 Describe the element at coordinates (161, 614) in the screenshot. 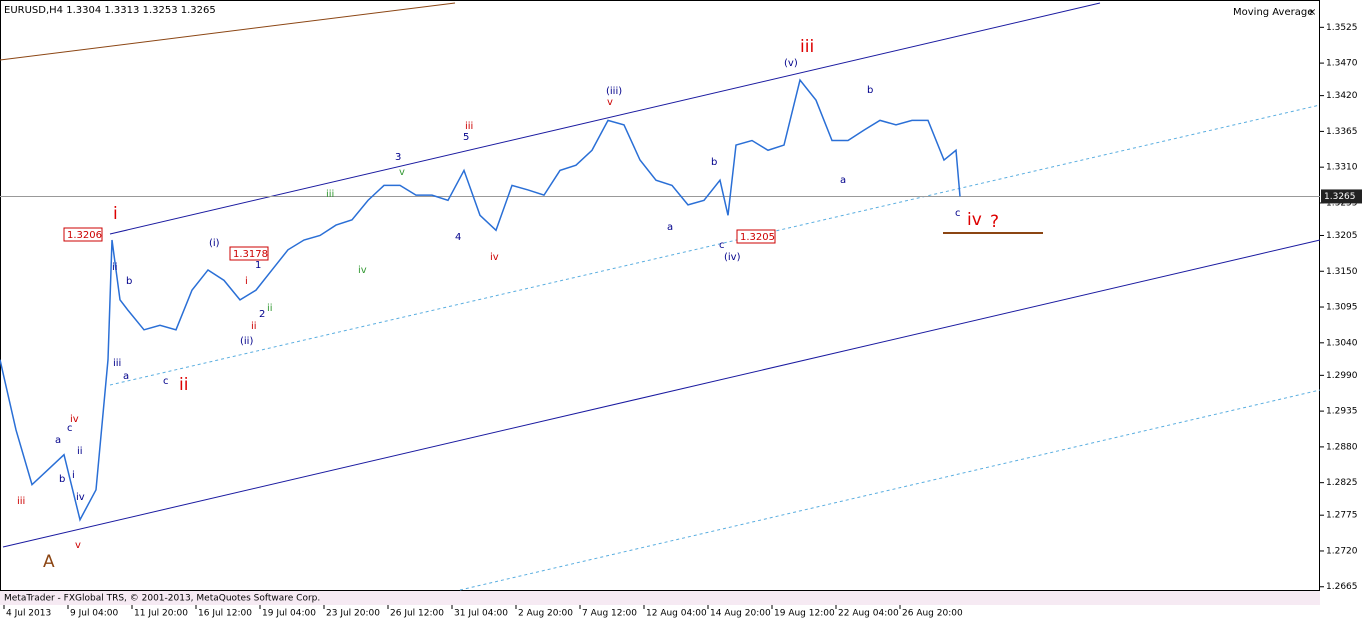

I see `x-tick-label: 11 Jul 20:00` at that location.